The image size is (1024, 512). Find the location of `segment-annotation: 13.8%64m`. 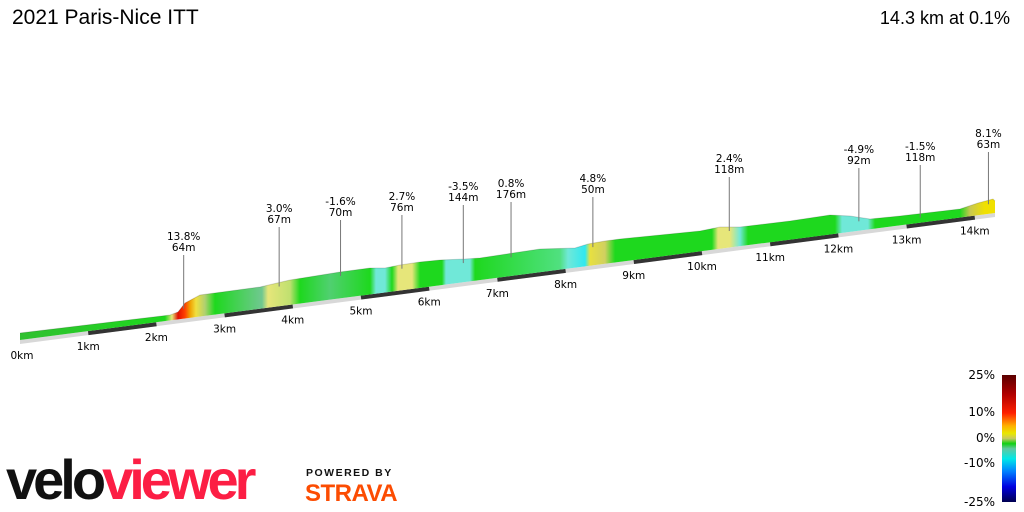

segment-annotation: 13.8%64m is located at coordinates (183, 270).